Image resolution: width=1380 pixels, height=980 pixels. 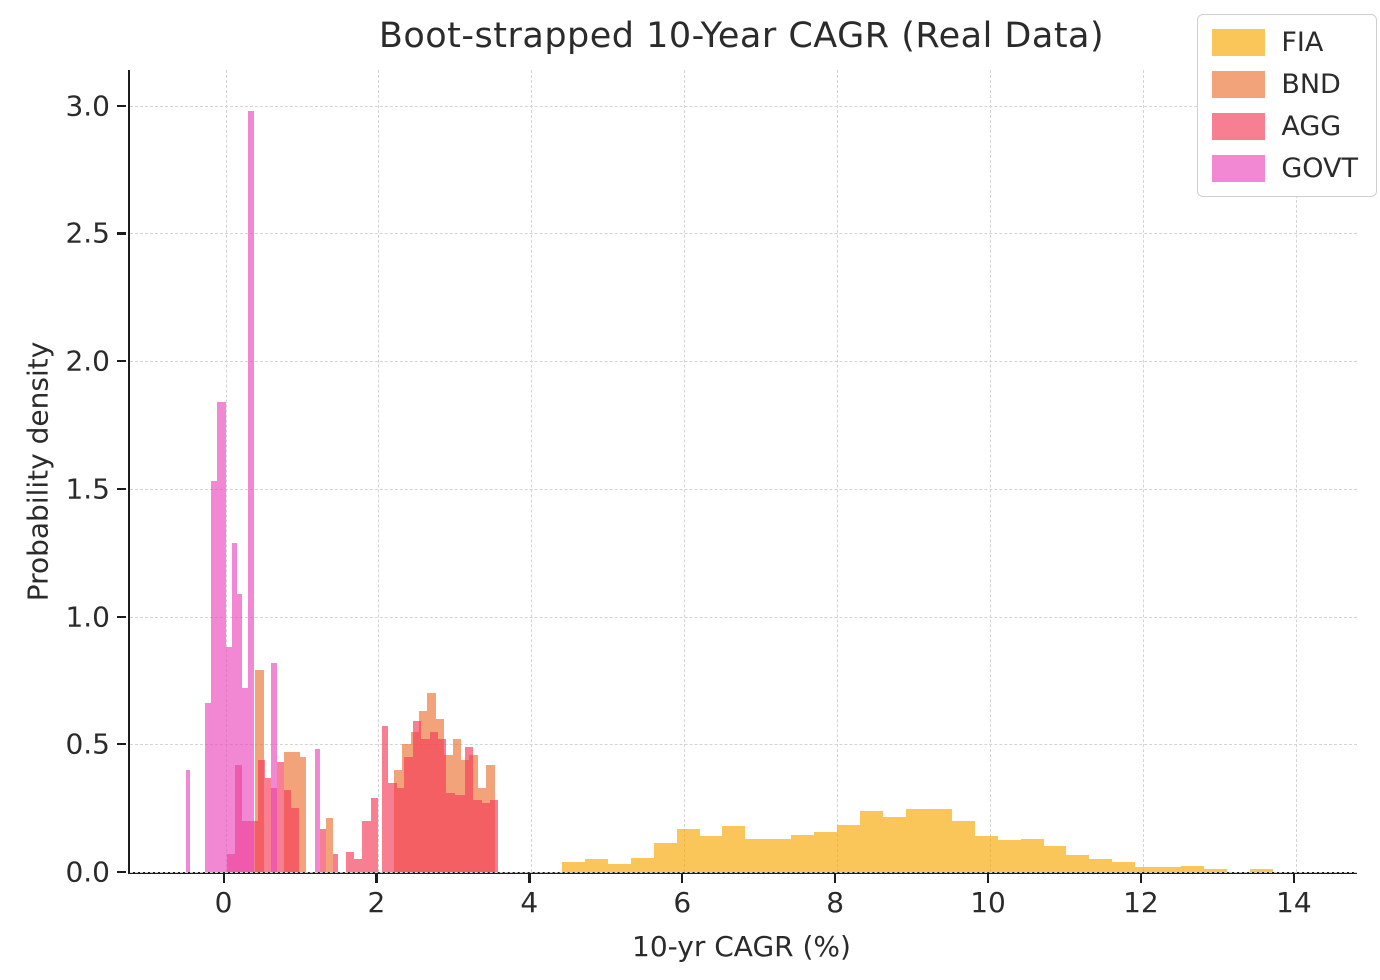 I want to click on x-tick-label: 14, so click(x=1294, y=902).